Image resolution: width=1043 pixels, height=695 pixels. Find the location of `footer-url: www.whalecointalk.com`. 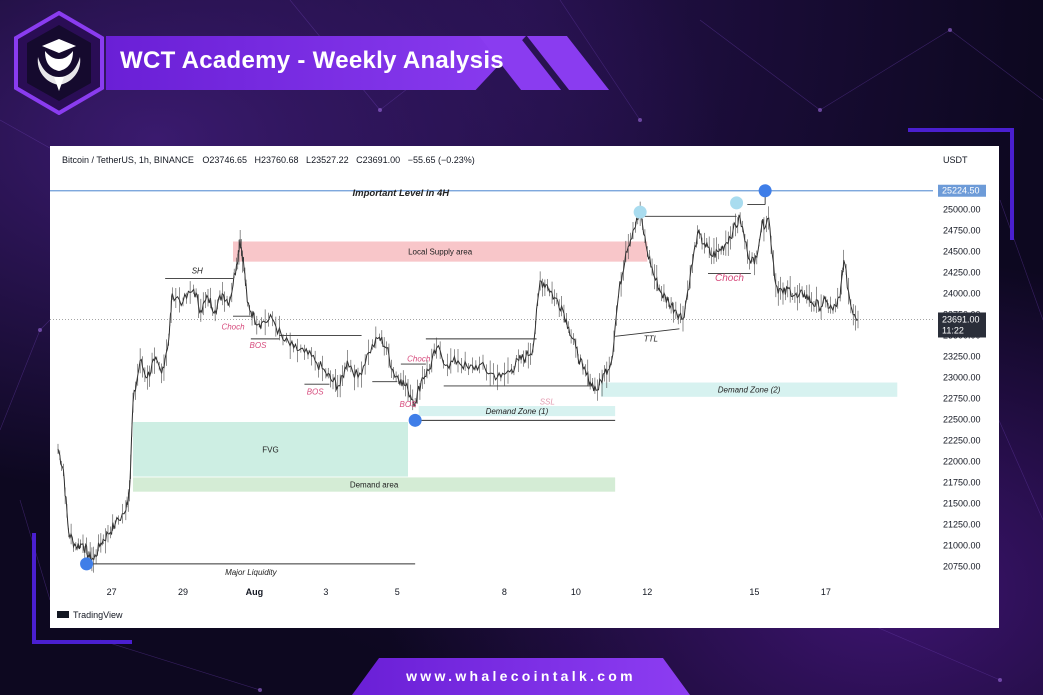

footer-url: www.whalecointalk.com is located at coordinates (521, 676).